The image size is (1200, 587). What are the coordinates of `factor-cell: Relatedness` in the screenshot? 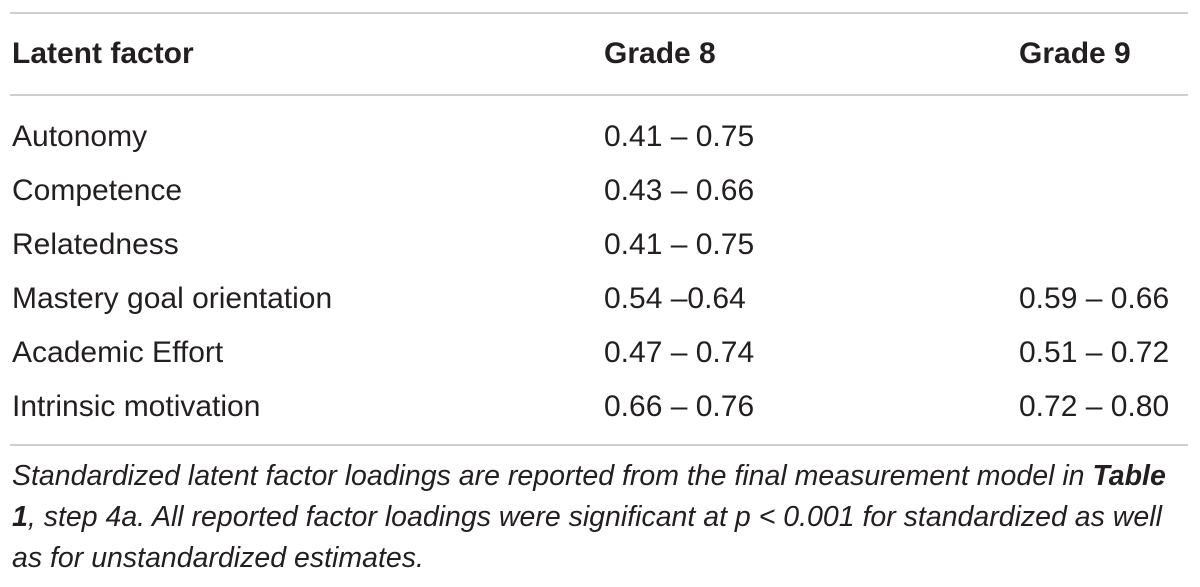 It's located at (95, 244).